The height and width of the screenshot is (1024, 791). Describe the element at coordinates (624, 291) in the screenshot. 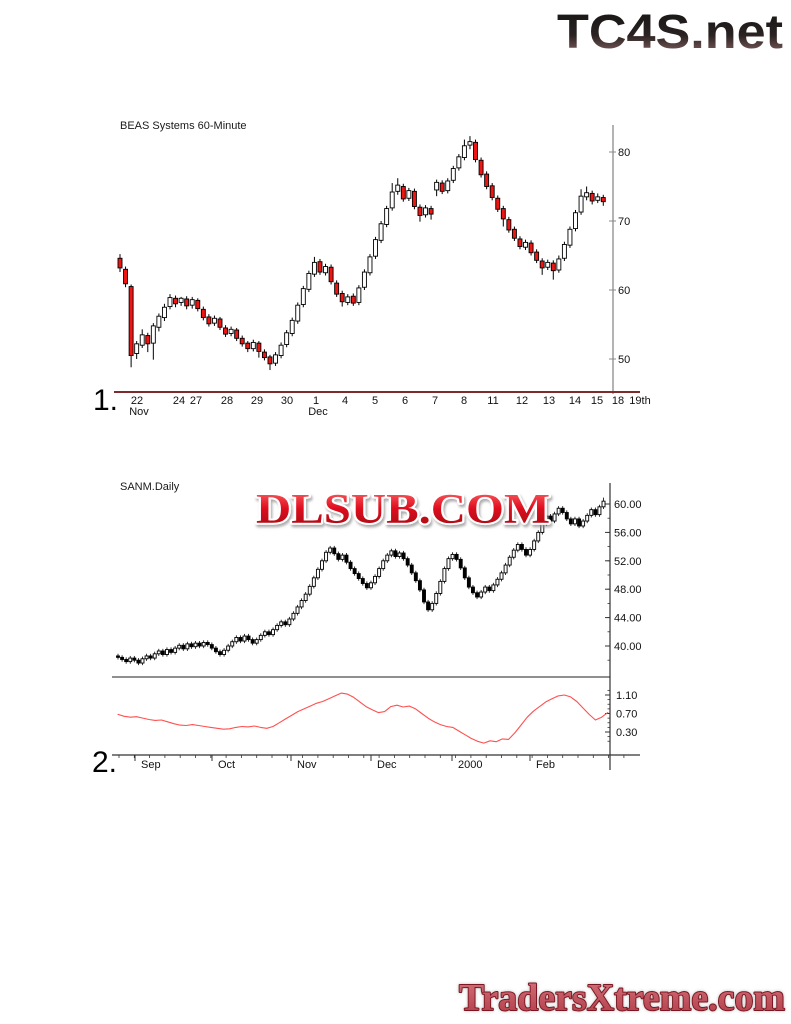

I see `svg-text: 60` at that location.